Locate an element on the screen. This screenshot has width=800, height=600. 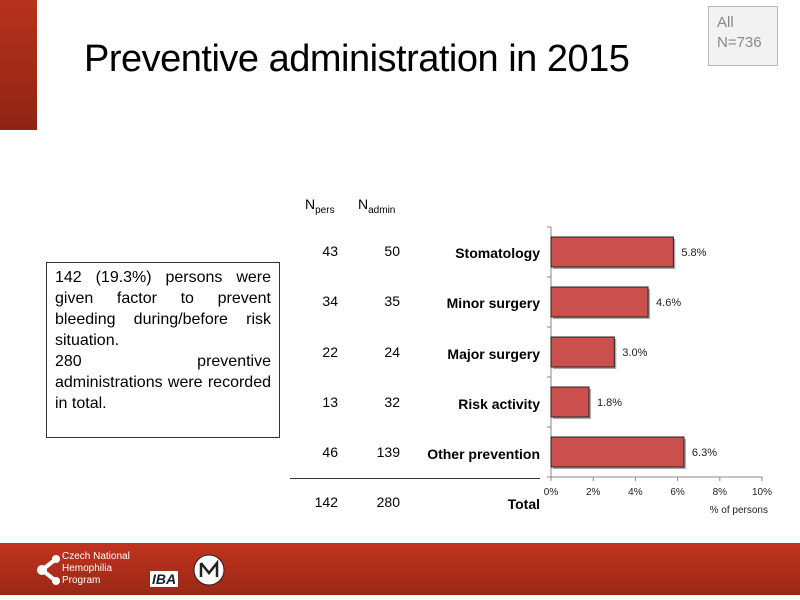
data-label: 4.6% is located at coordinates (668, 303).